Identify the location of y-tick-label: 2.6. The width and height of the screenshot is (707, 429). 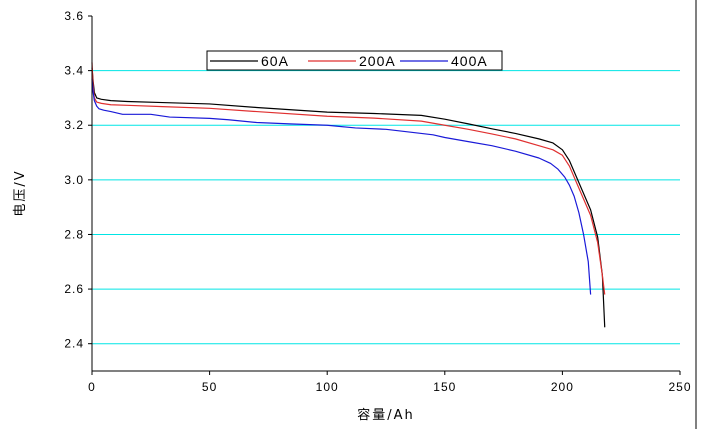
(74, 289).